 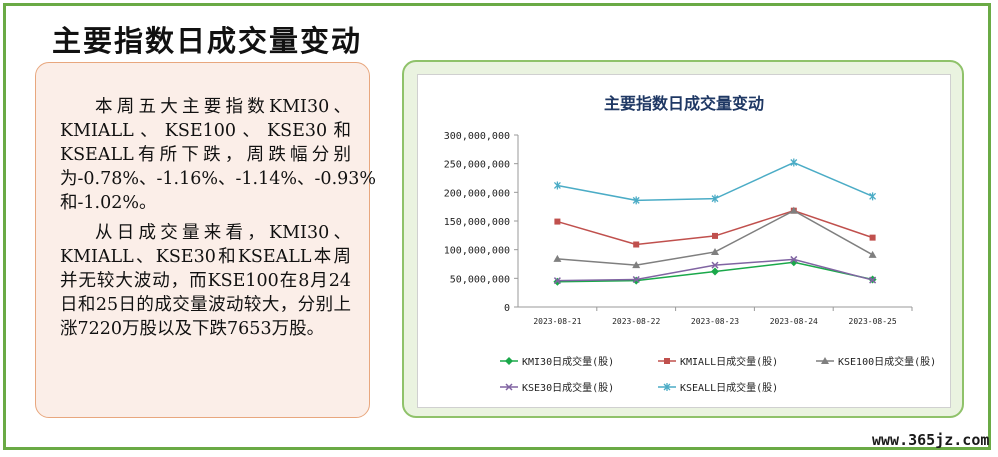 What do you see at coordinates (507, 308) in the screenshot?
I see `y-tick-label: 0` at bounding box center [507, 308].